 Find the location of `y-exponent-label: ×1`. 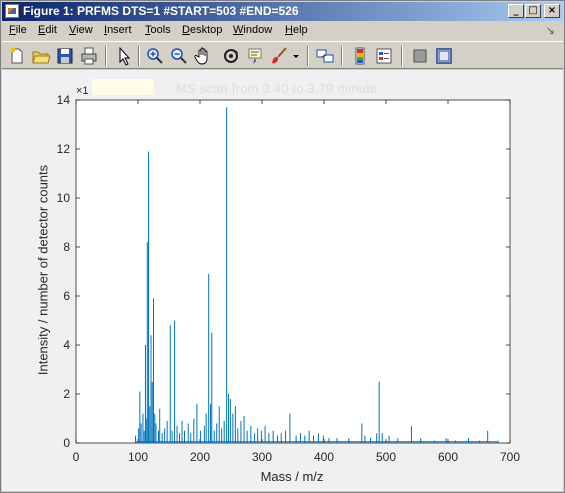

y-exponent-label: ×1 is located at coordinates (82, 91).